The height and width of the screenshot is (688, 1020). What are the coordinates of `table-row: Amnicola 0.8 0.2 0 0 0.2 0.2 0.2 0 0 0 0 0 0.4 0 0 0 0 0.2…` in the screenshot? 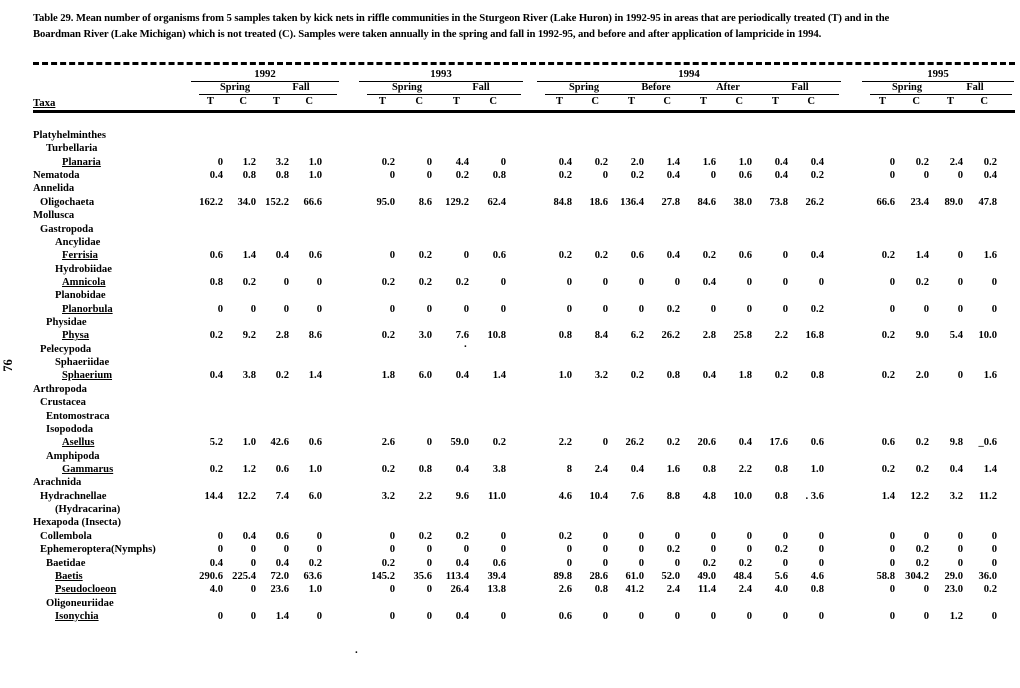 It's located at (515, 282).